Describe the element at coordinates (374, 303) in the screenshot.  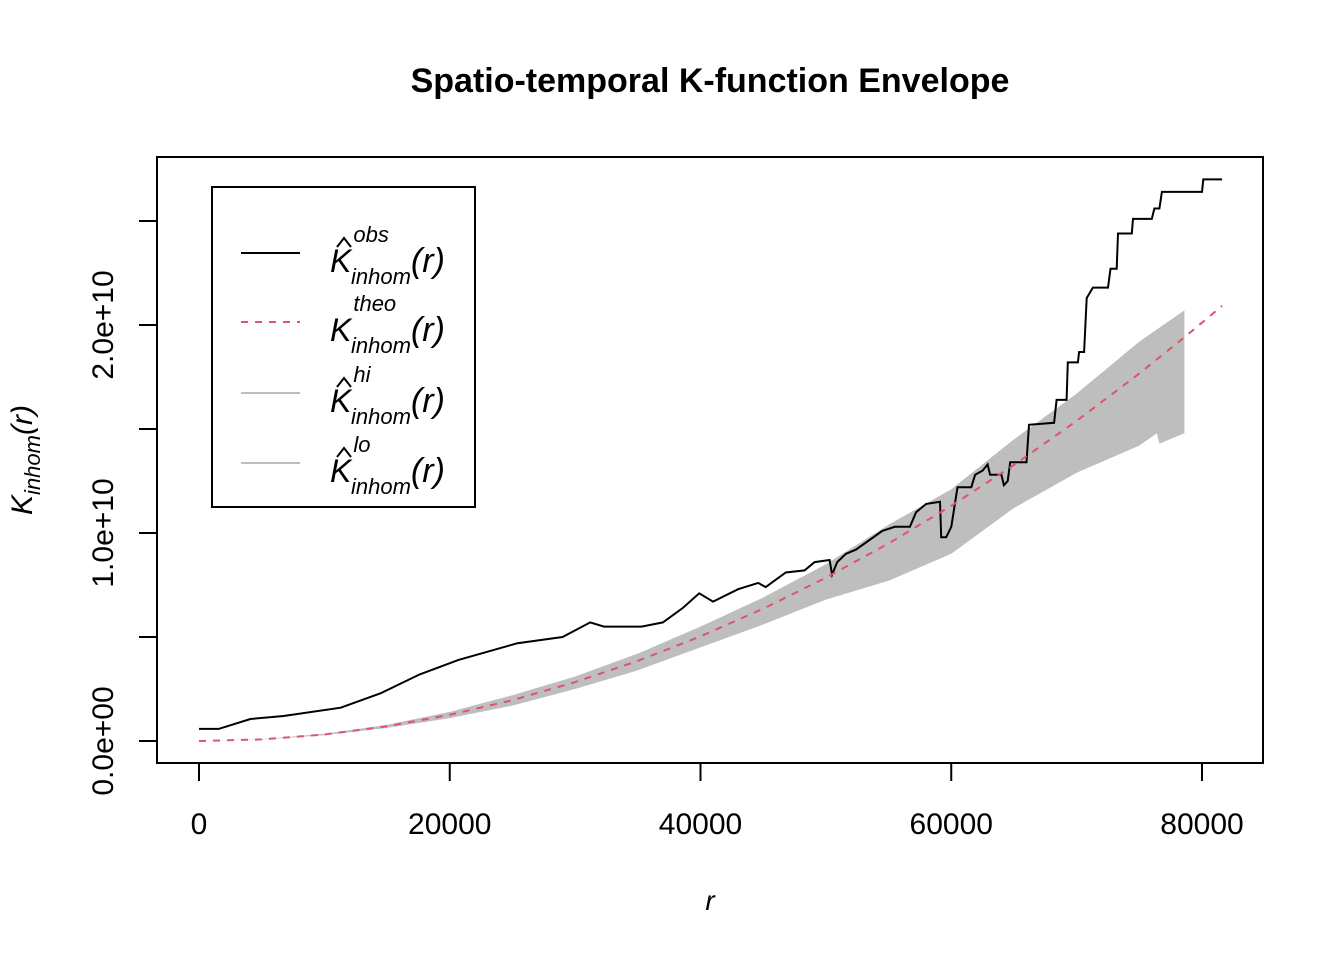
I see `legend-superscript: theo` at that location.